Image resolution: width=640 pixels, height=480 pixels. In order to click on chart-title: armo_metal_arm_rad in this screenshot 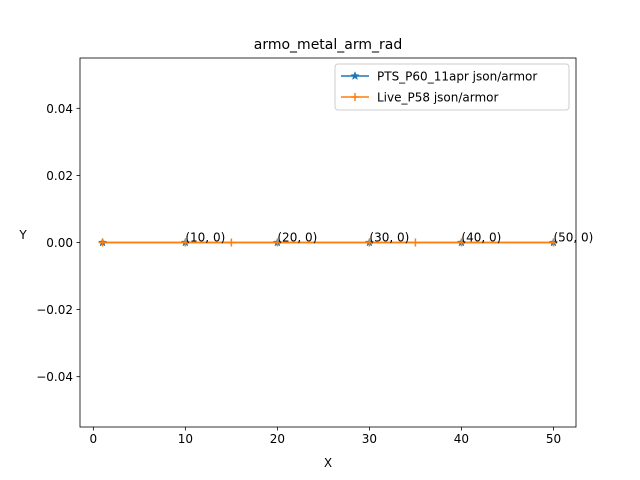, I will do `click(328, 45)`.